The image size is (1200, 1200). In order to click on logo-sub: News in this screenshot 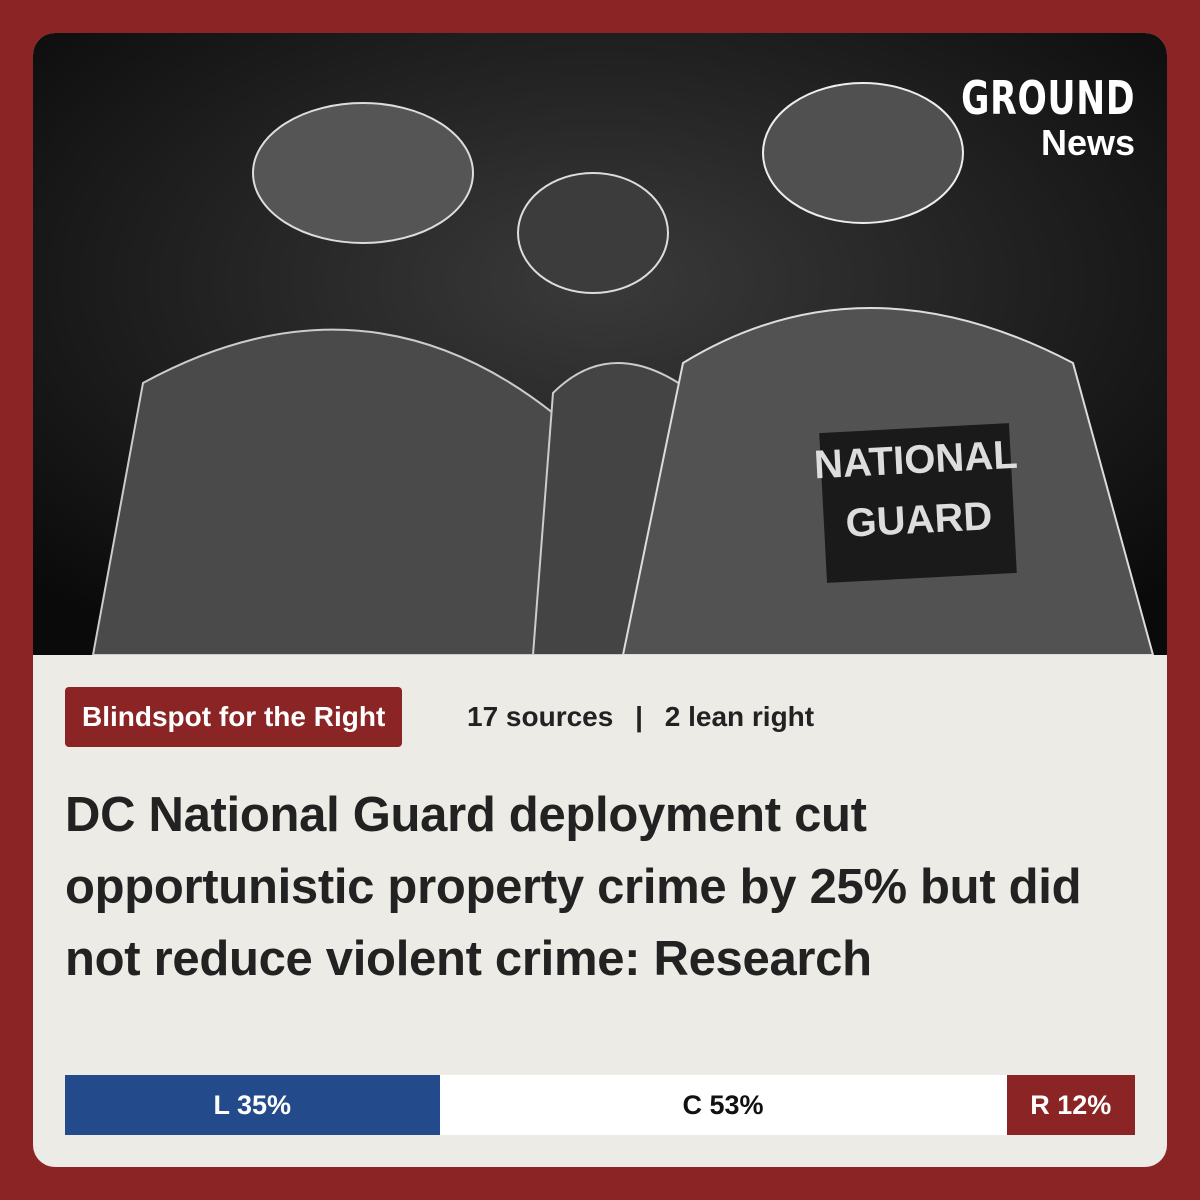, I will do `click(1087, 142)`.